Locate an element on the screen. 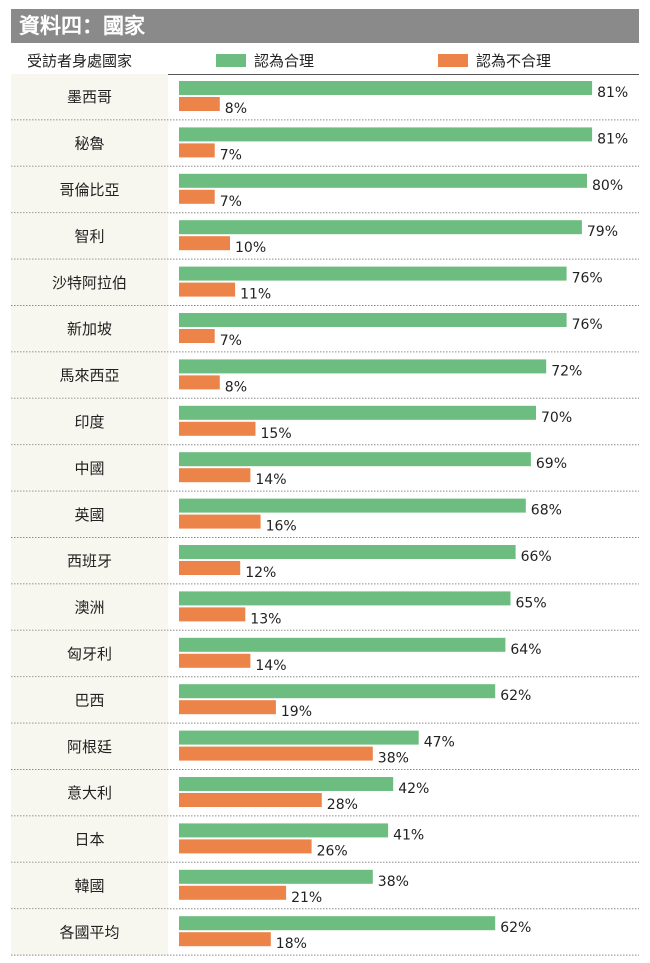 Image resolution: width=650 pixels, height=963 pixels. category-label: 韓國 is located at coordinates (89, 886).